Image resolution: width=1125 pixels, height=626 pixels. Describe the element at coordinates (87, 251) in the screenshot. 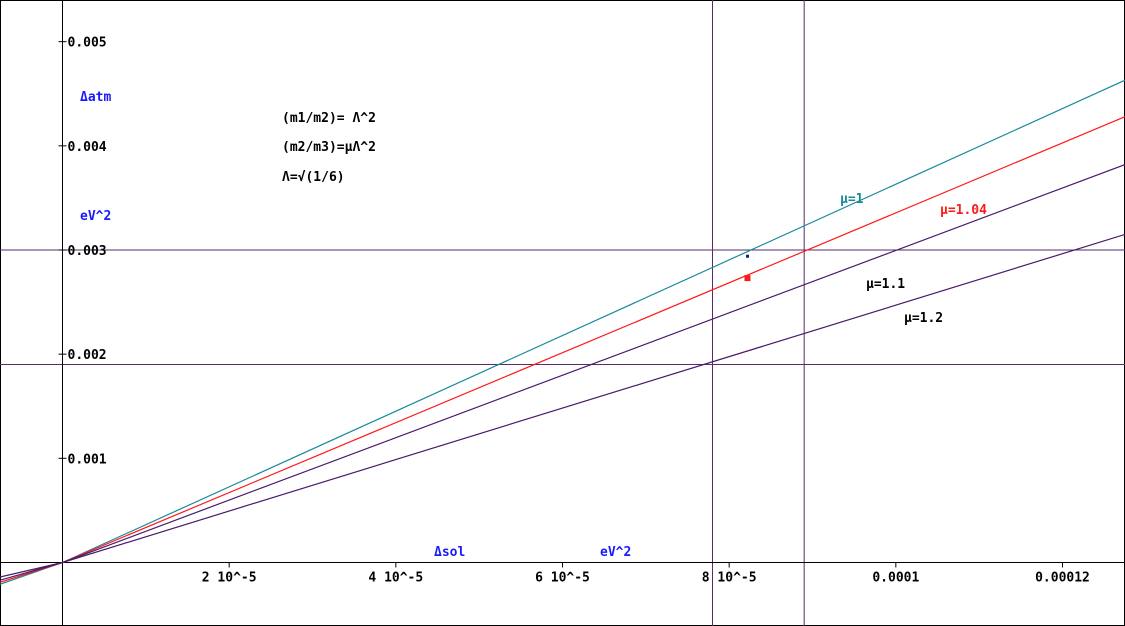

I see `y-tick-label: 0.003` at that location.